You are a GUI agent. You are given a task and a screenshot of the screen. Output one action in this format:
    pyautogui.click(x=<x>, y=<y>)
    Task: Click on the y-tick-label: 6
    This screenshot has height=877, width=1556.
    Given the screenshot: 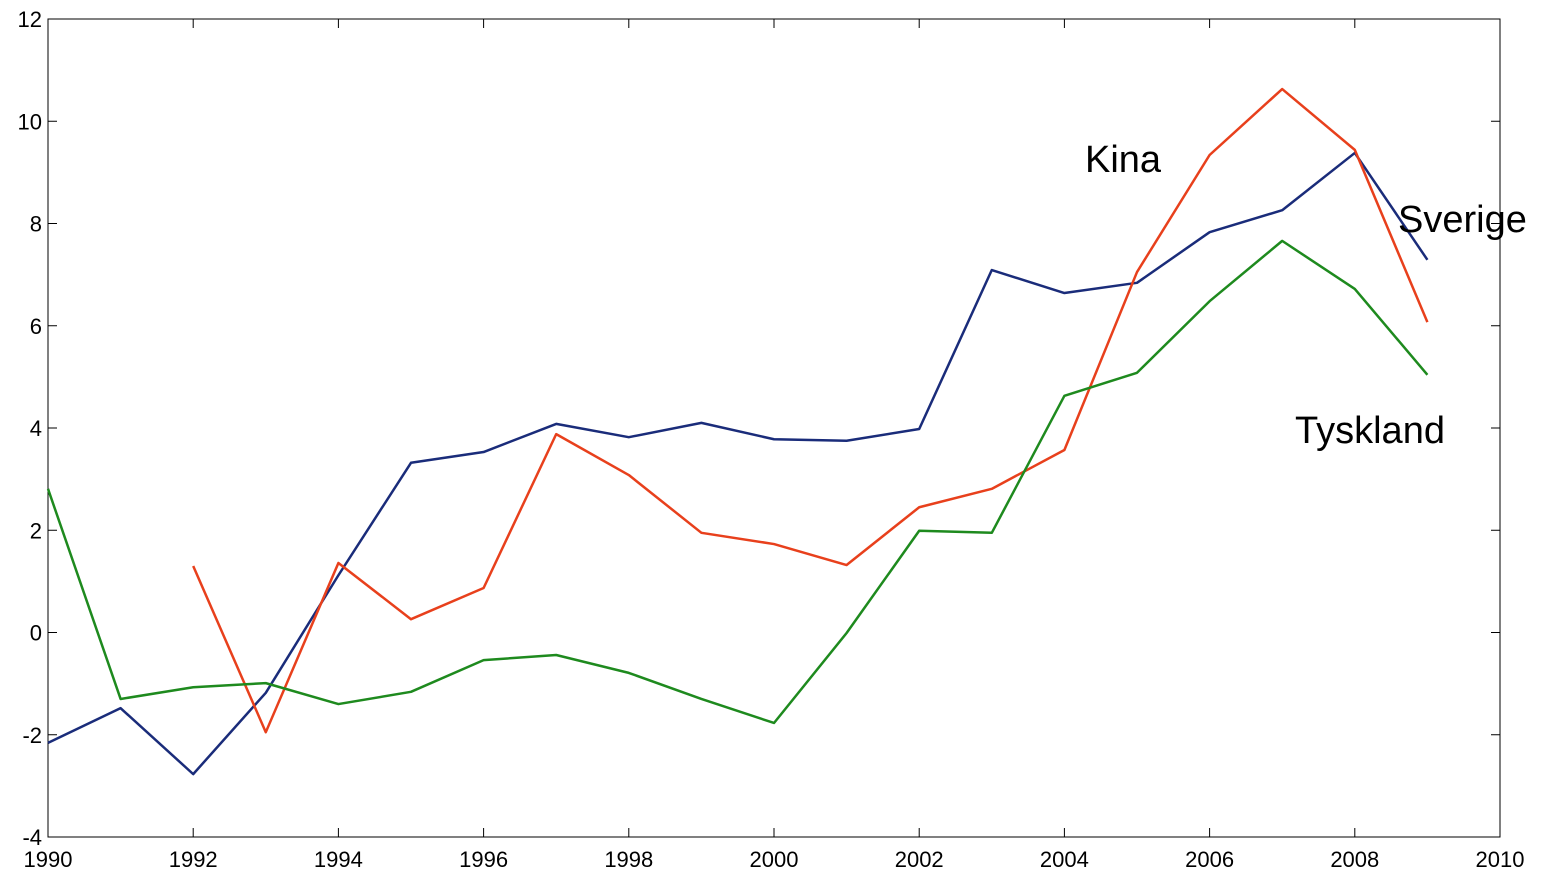 What is the action you would take?
    pyautogui.click(x=36, y=326)
    